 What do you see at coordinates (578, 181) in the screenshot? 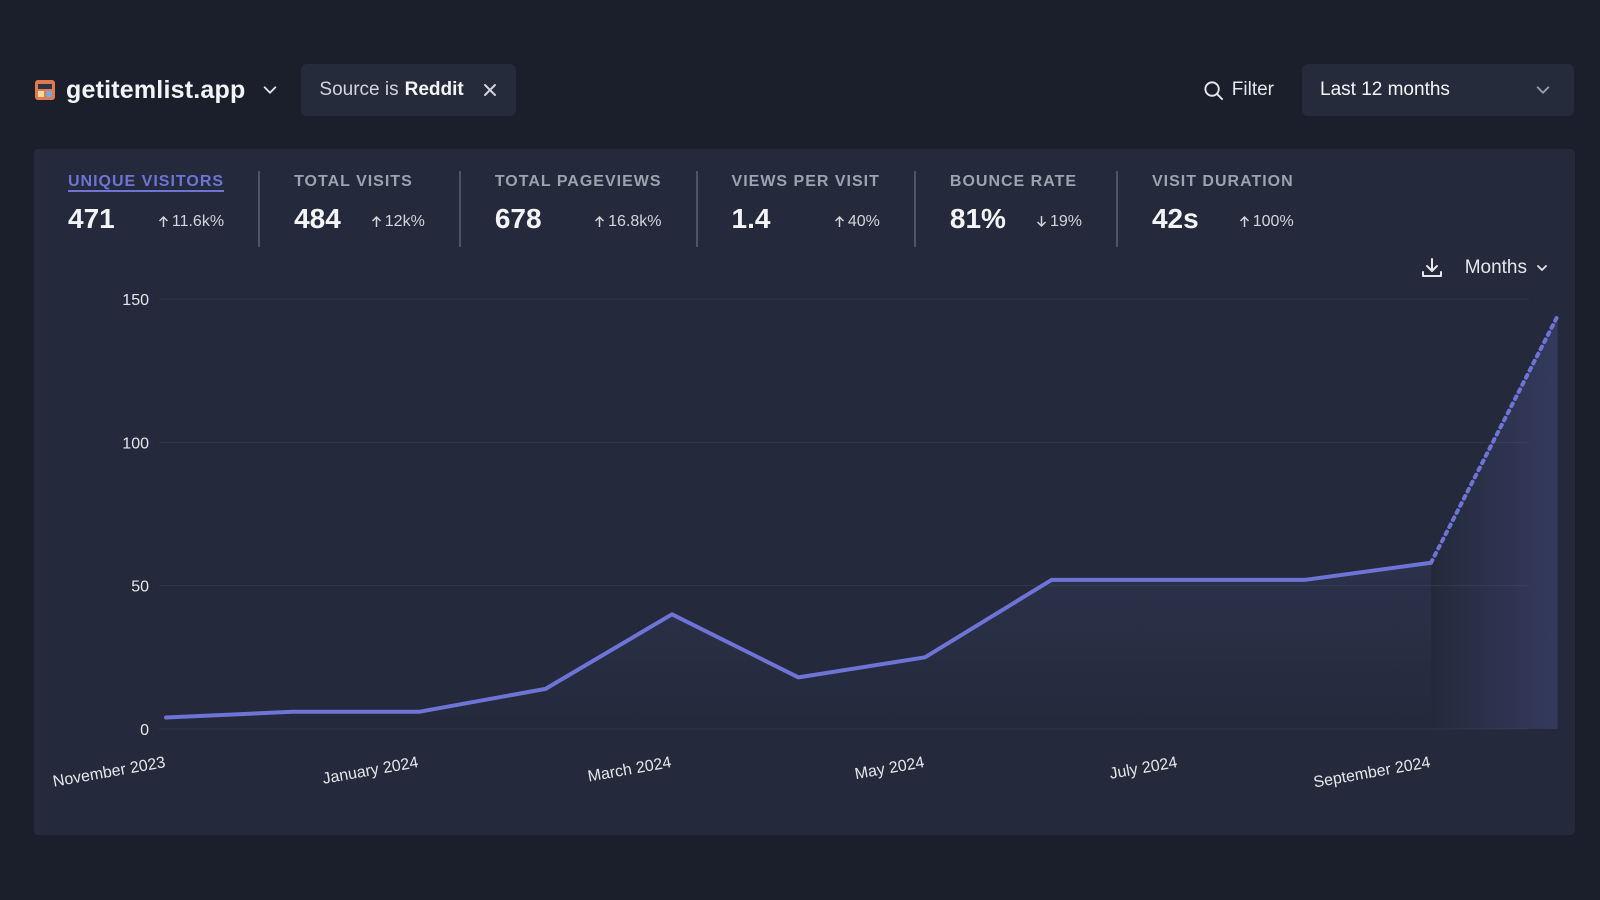
I see `metric-label: TOTAL PAGEVIEWS` at bounding box center [578, 181].